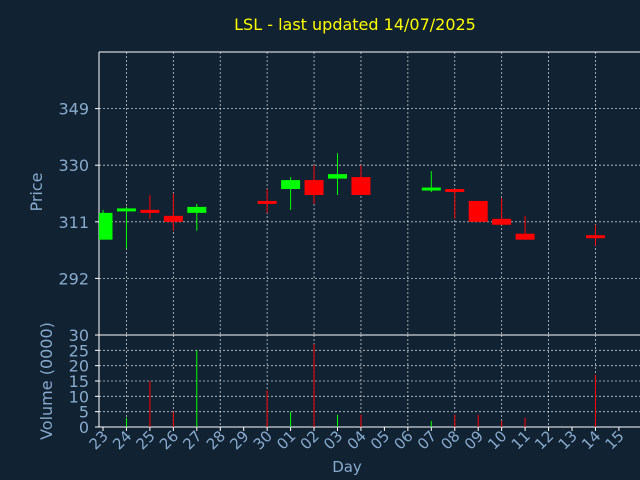 The width and height of the screenshot is (640, 480). What do you see at coordinates (84, 427) in the screenshot?
I see `volume-tick-label: 0` at bounding box center [84, 427].